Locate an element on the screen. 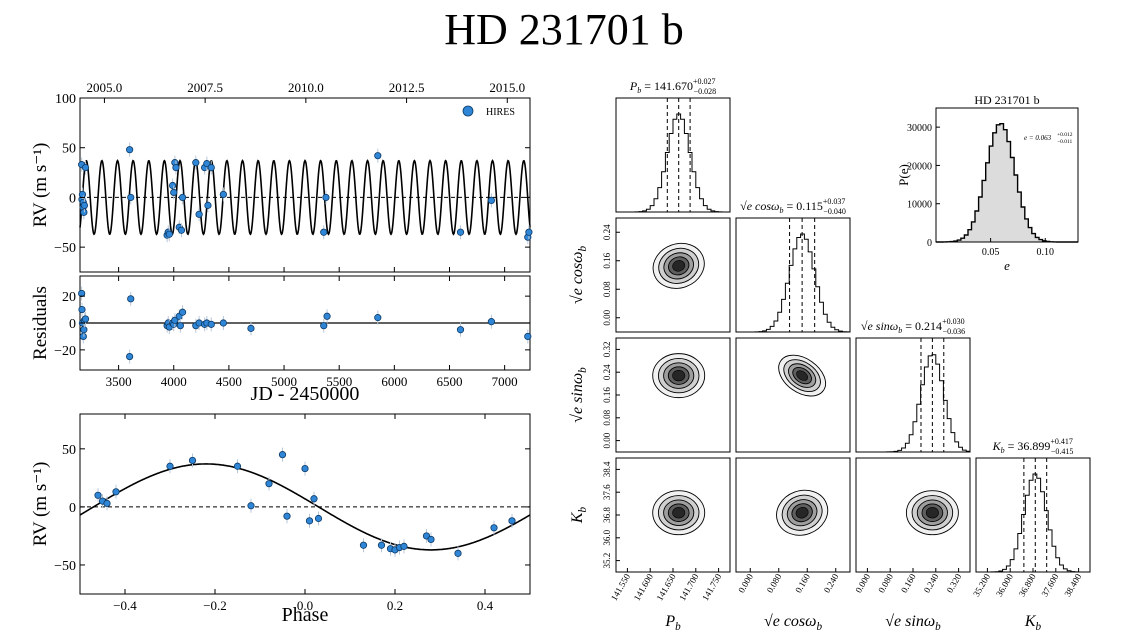 This screenshot has width=1128, height=644. corner-ylabel: √e cosωb is located at coordinates (579, 275).